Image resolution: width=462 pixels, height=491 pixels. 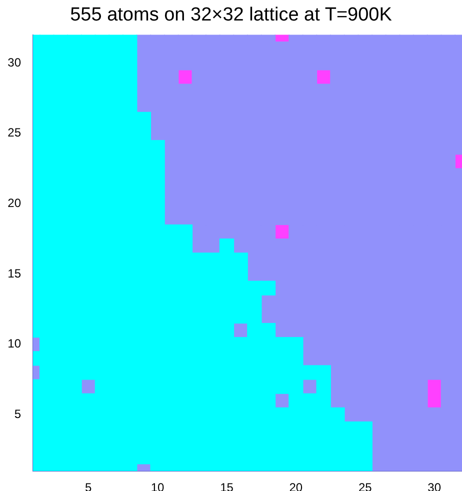 What do you see at coordinates (15, 273) in the screenshot?
I see `y-tick-label: 15` at bounding box center [15, 273].